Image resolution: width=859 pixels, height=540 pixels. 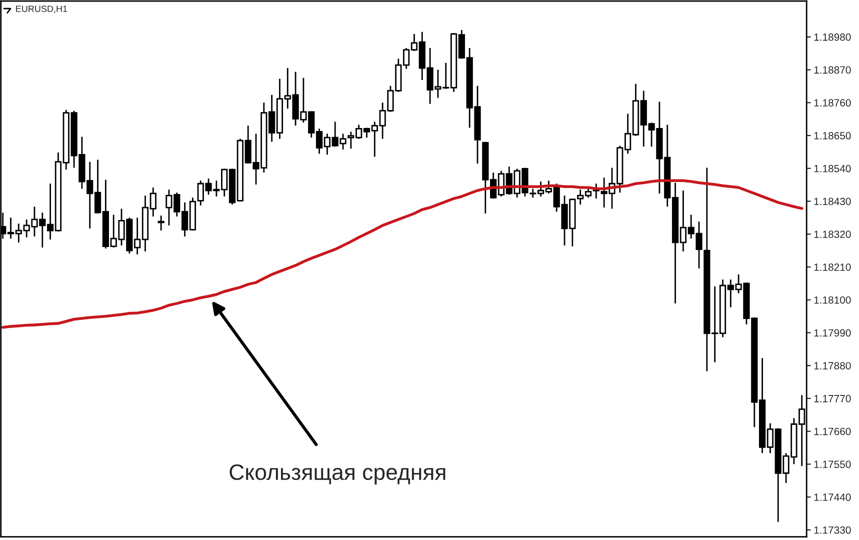 What do you see at coordinates (832, 530) in the screenshot?
I see `y-tick-label: 1.17330` at bounding box center [832, 530].